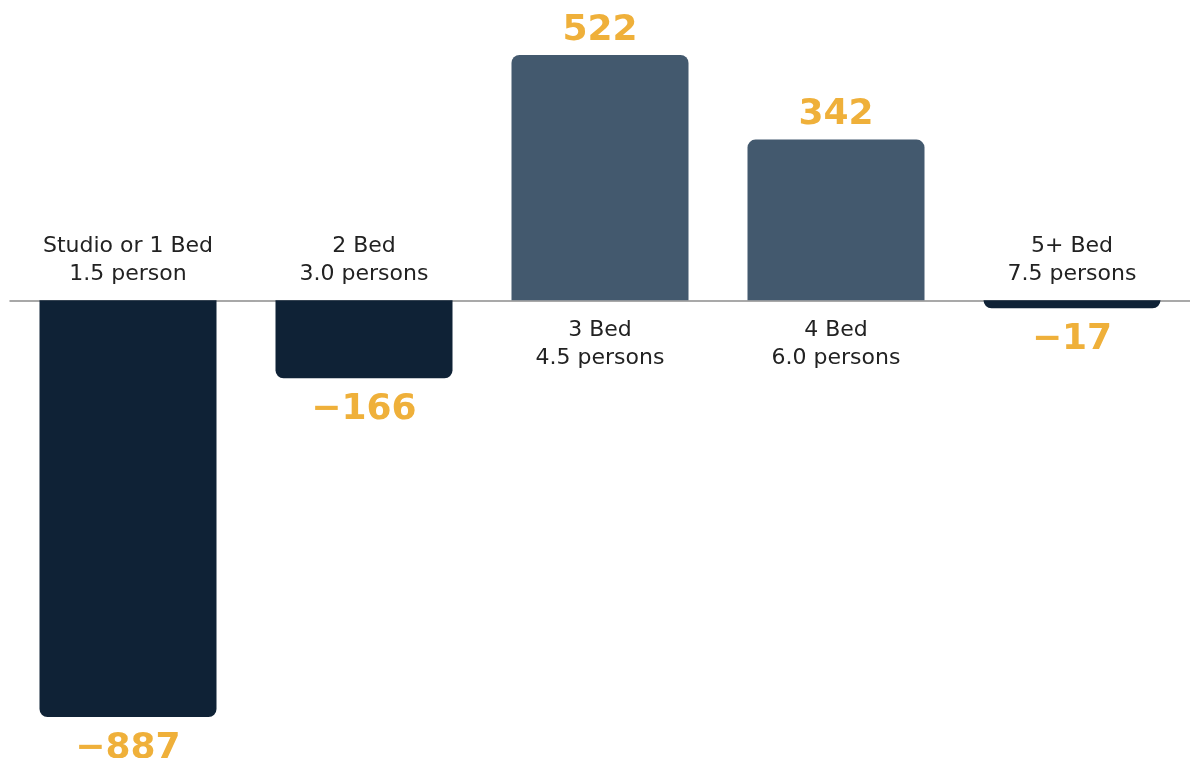 The width and height of the screenshot is (1190, 758). Describe the element at coordinates (600, 27) in the screenshot. I see `data-label: 522` at that location.